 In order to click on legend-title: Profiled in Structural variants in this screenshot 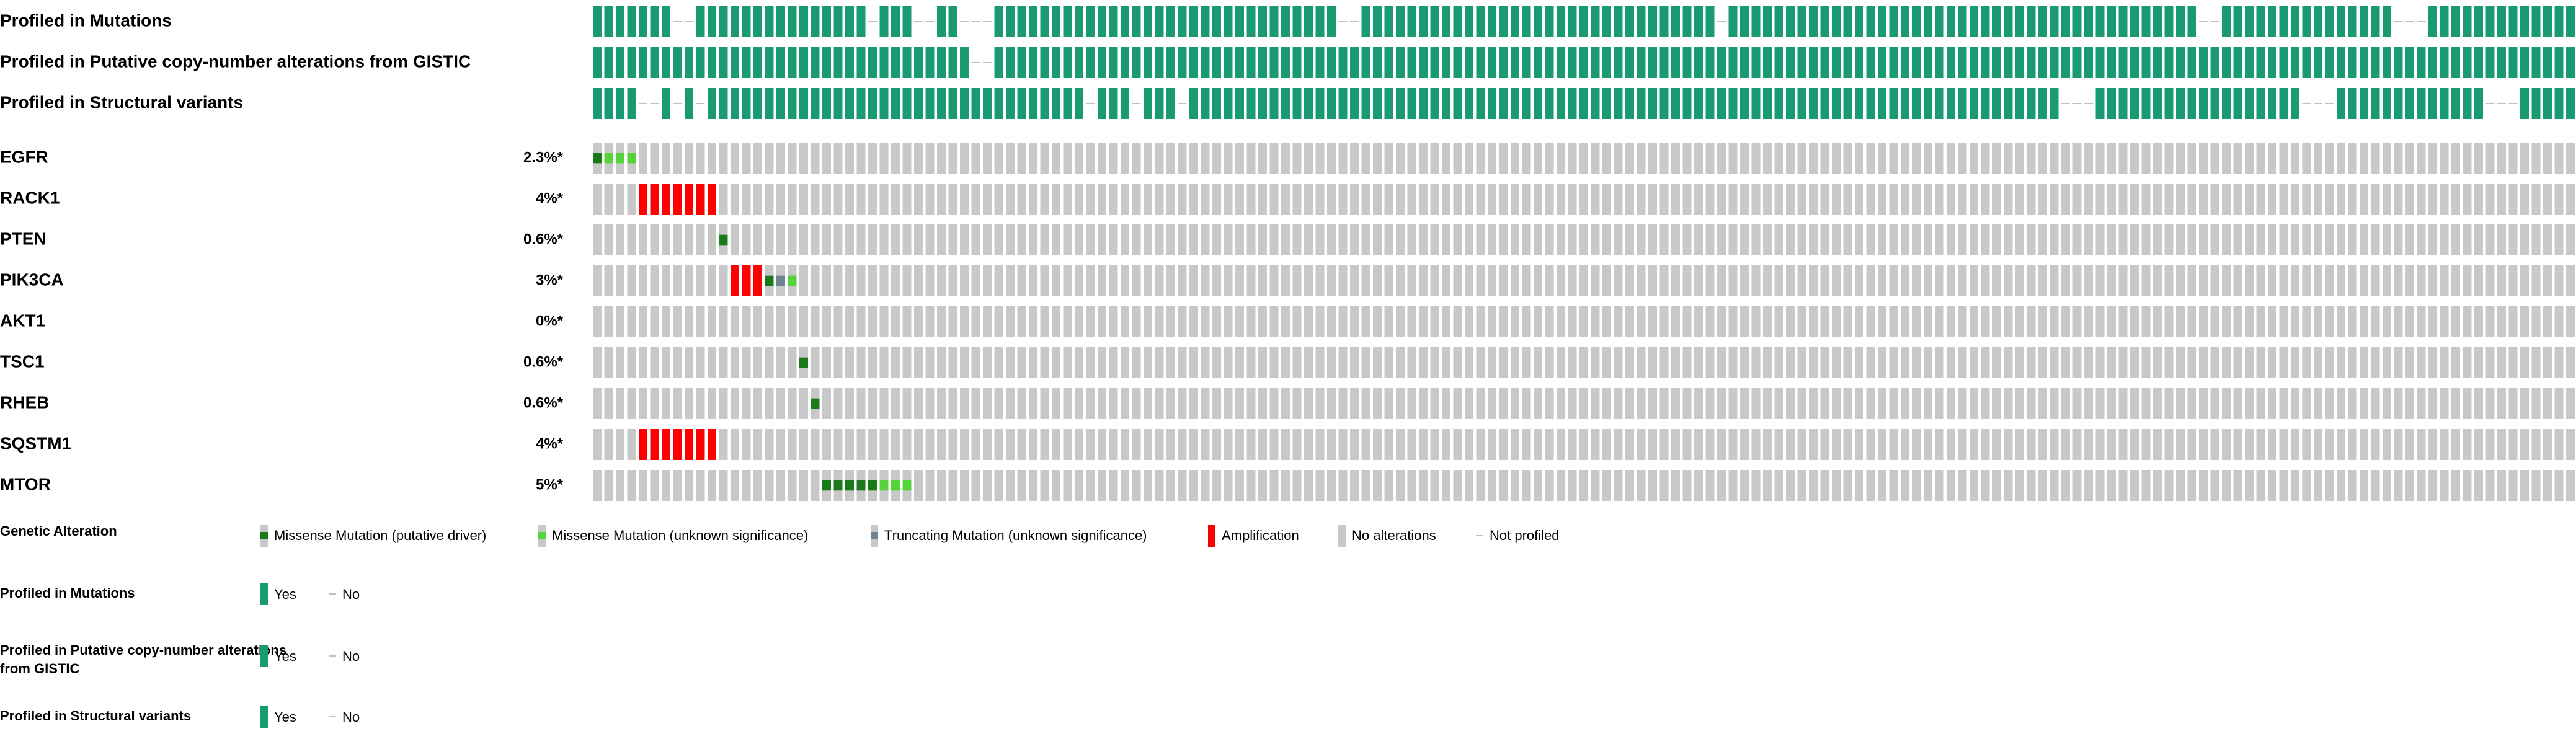, I will do `click(95, 716)`.